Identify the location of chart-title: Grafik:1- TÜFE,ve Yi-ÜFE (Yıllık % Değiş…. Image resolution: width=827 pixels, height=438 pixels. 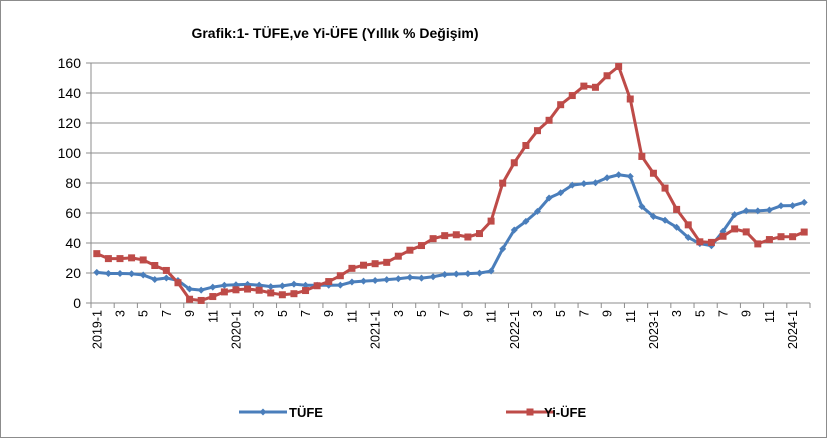
(334, 33).